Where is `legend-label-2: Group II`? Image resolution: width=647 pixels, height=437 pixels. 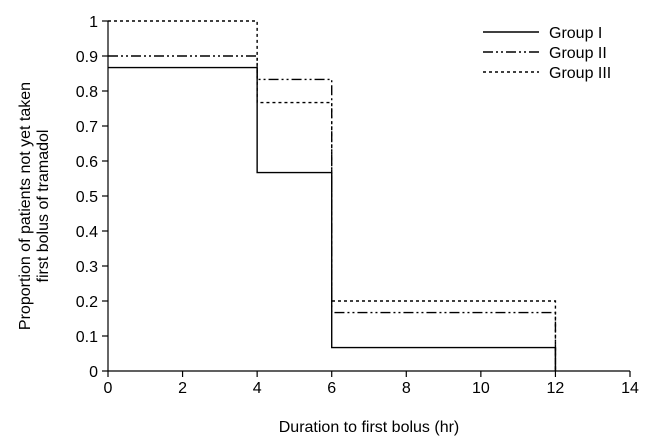 legend-label-2: Group II is located at coordinates (578, 53).